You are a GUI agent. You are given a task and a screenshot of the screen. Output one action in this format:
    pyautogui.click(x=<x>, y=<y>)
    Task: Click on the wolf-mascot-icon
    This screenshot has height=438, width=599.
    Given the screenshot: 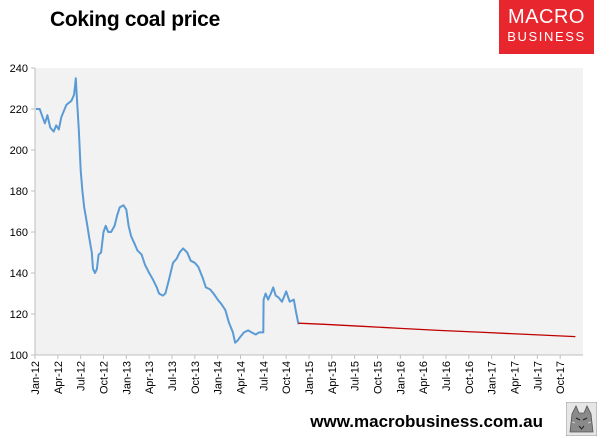 What is the action you would take?
    pyautogui.click(x=581, y=419)
    